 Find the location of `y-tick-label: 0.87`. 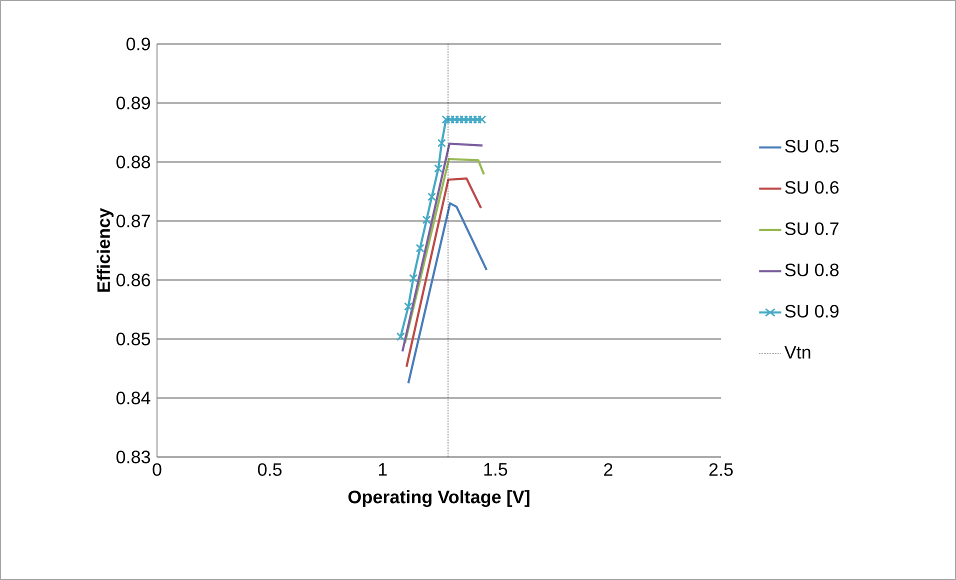

y-tick-label: 0.87 is located at coordinates (133, 221).